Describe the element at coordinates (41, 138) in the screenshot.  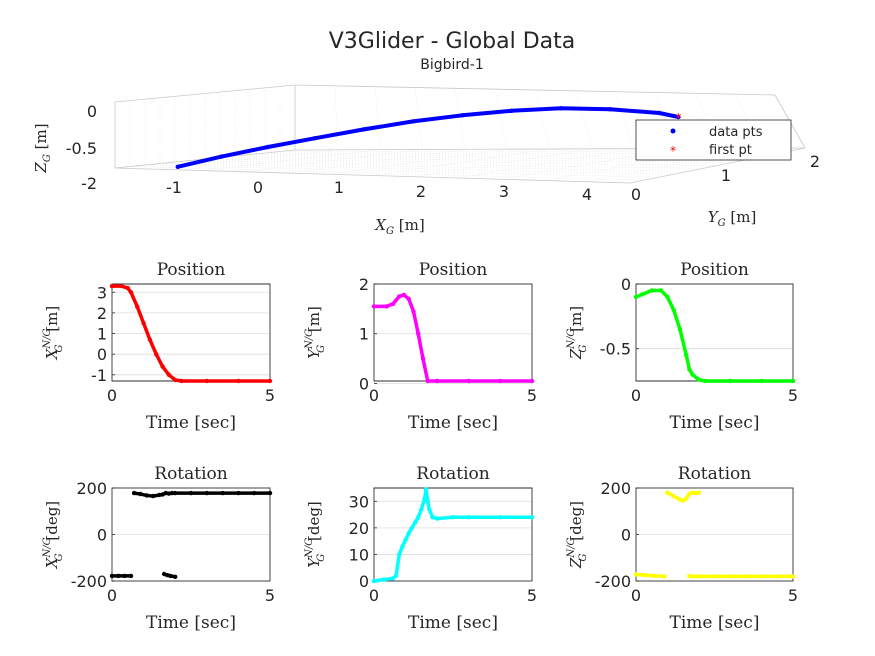
I see `z-axis-label-unit: [m]` at that location.